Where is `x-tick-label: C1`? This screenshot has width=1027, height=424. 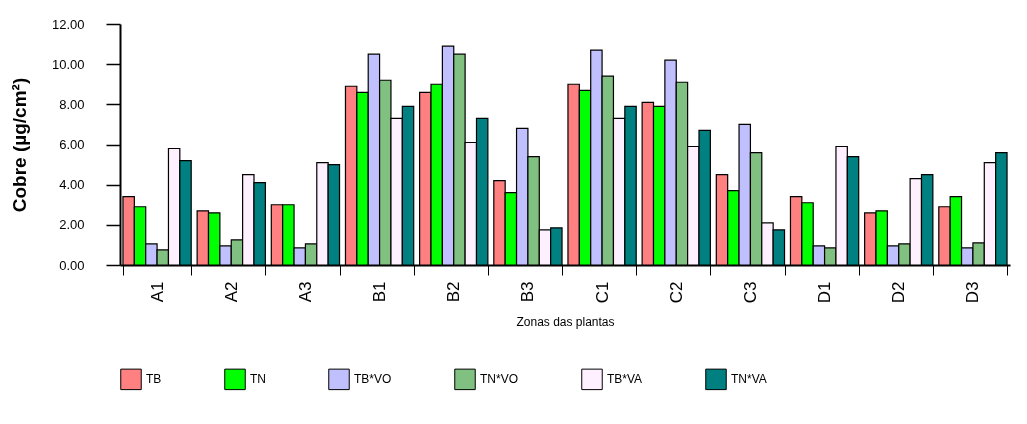
x-tick-label: C1 is located at coordinates (602, 292).